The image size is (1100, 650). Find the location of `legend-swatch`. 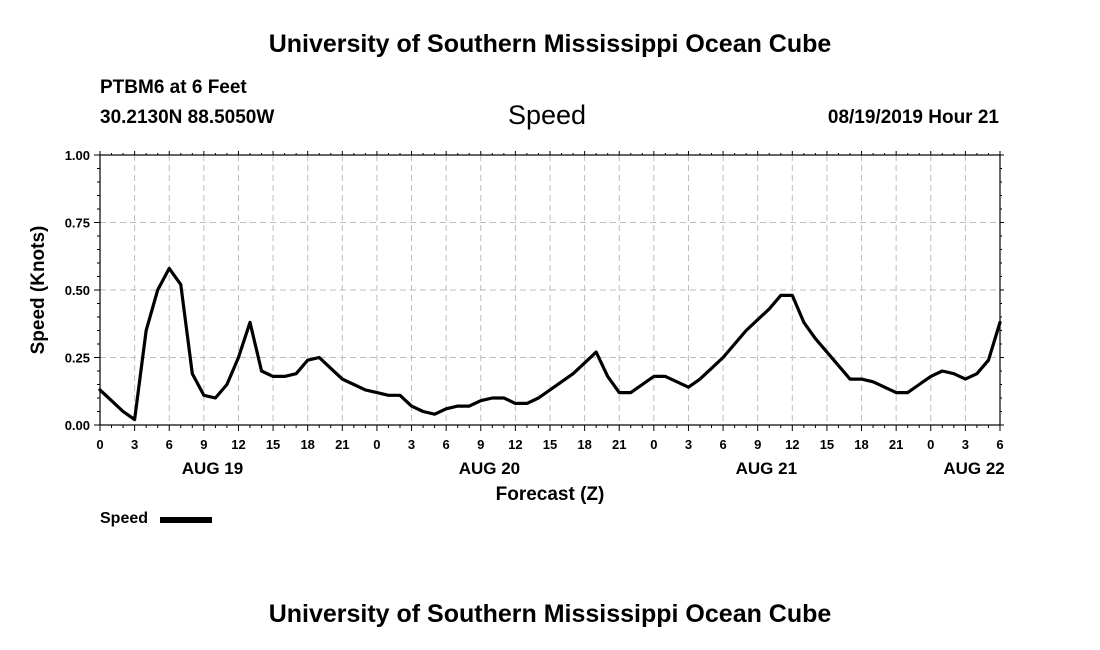

legend-swatch is located at coordinates (186, 520).